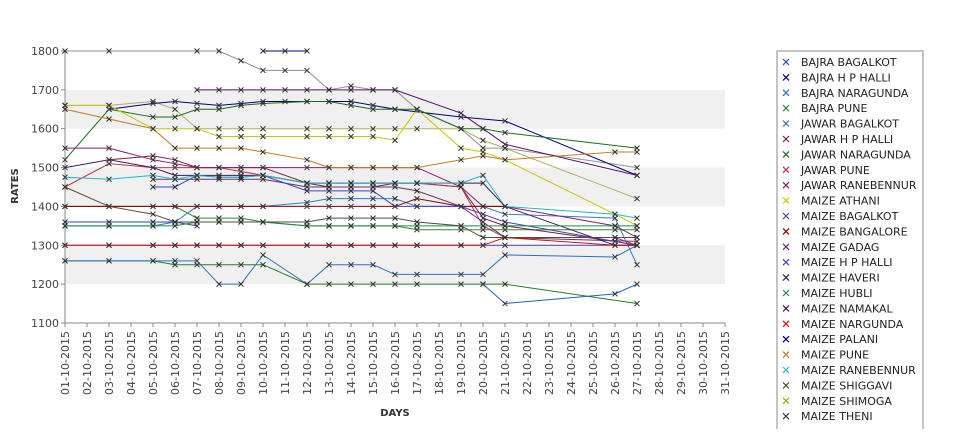 The width and height of the screenshot is (975, 433). I want to click on x-tick-label: 13-10-2015, so click(329, 363).